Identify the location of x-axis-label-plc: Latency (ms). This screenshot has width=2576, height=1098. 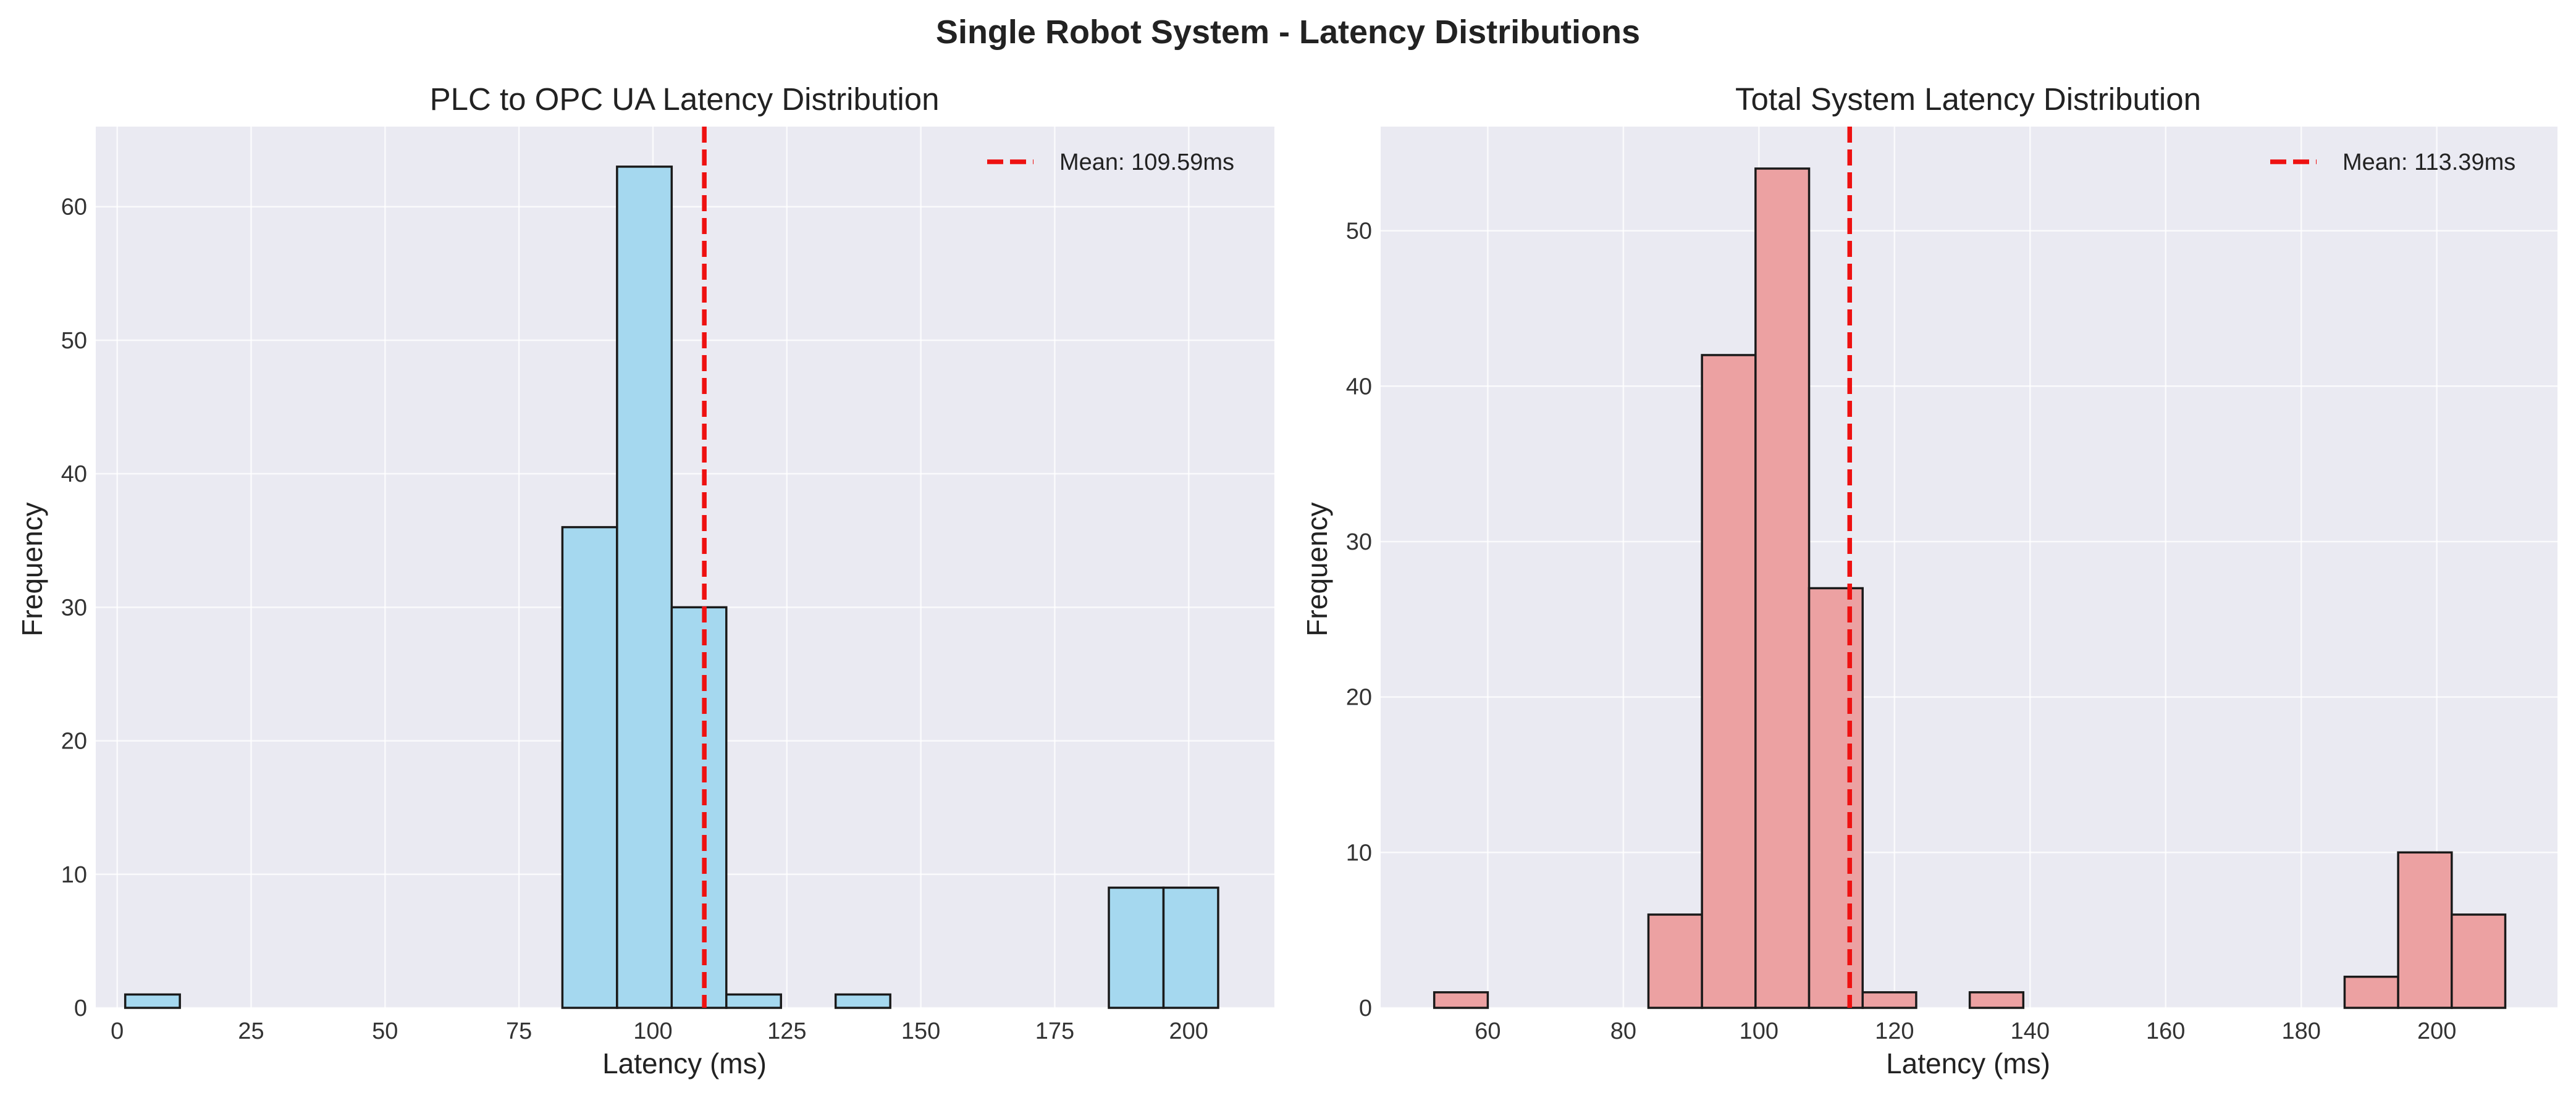
(685, 1063).